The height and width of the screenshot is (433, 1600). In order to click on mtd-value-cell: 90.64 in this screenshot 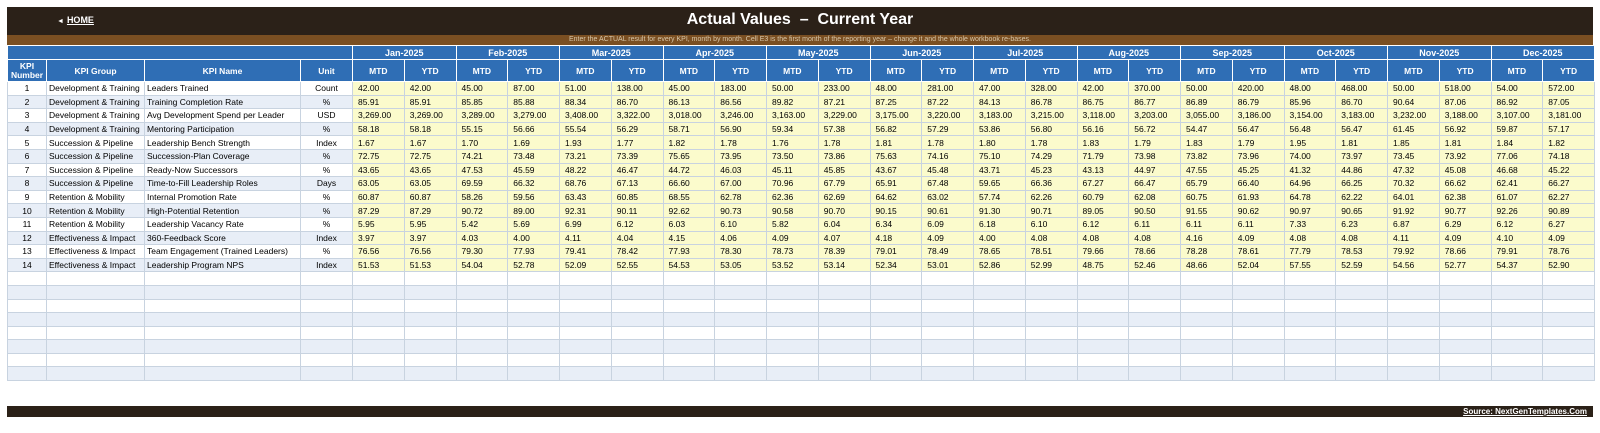, I will do `click(1413, 102)`.